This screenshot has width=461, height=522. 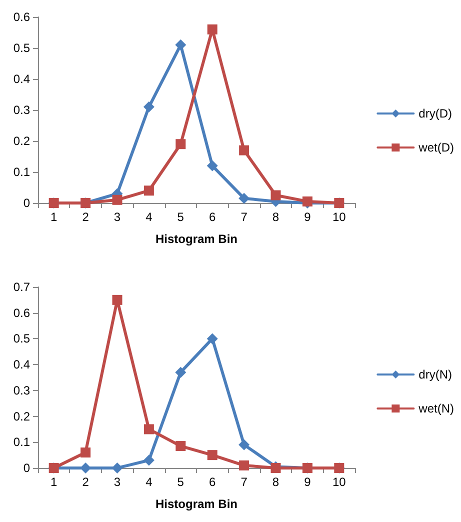 I want to click on legend-label: wet(N), so click(x=436, y=409).